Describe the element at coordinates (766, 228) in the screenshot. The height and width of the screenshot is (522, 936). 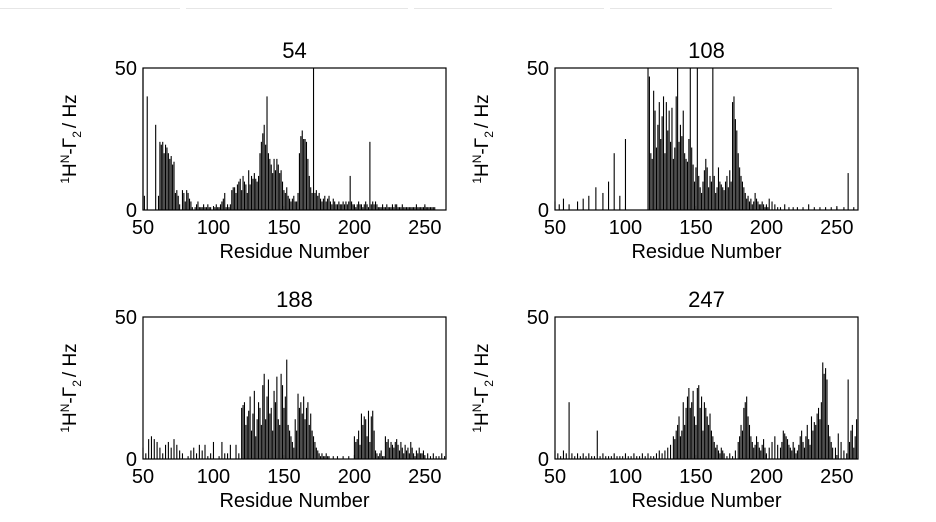
I see `x-tick-label: 200` at that location.